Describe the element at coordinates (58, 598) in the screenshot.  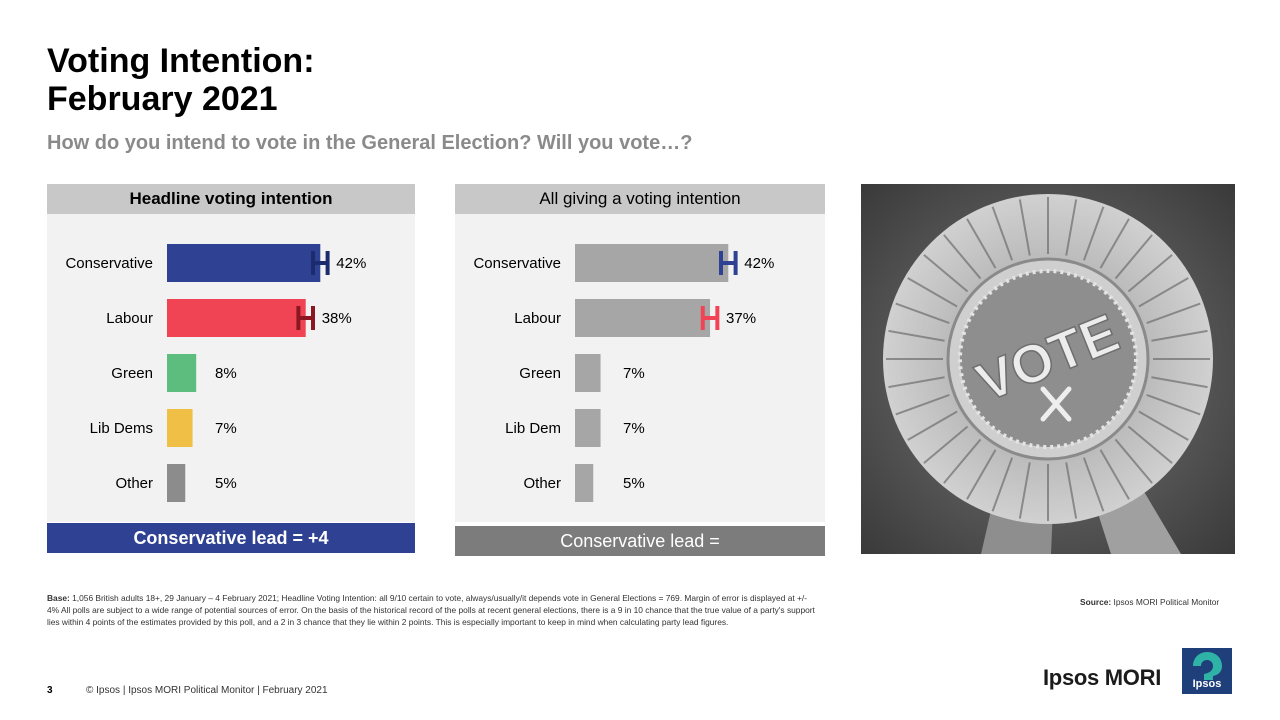
I see `base-label: Base:` at that location.